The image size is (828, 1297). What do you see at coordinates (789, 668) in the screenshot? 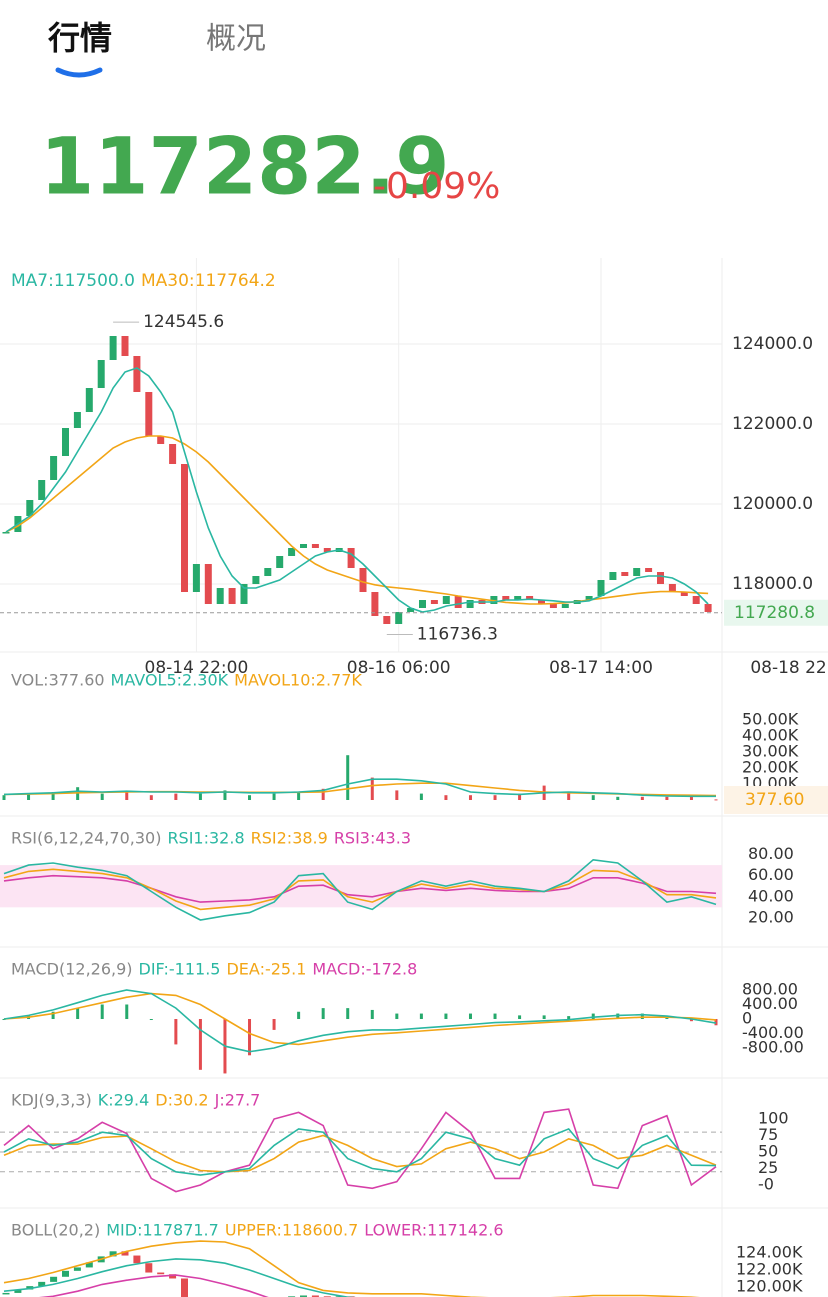
I see `x-tick-label: 08-18 22:` at bounding box center [789, 668].